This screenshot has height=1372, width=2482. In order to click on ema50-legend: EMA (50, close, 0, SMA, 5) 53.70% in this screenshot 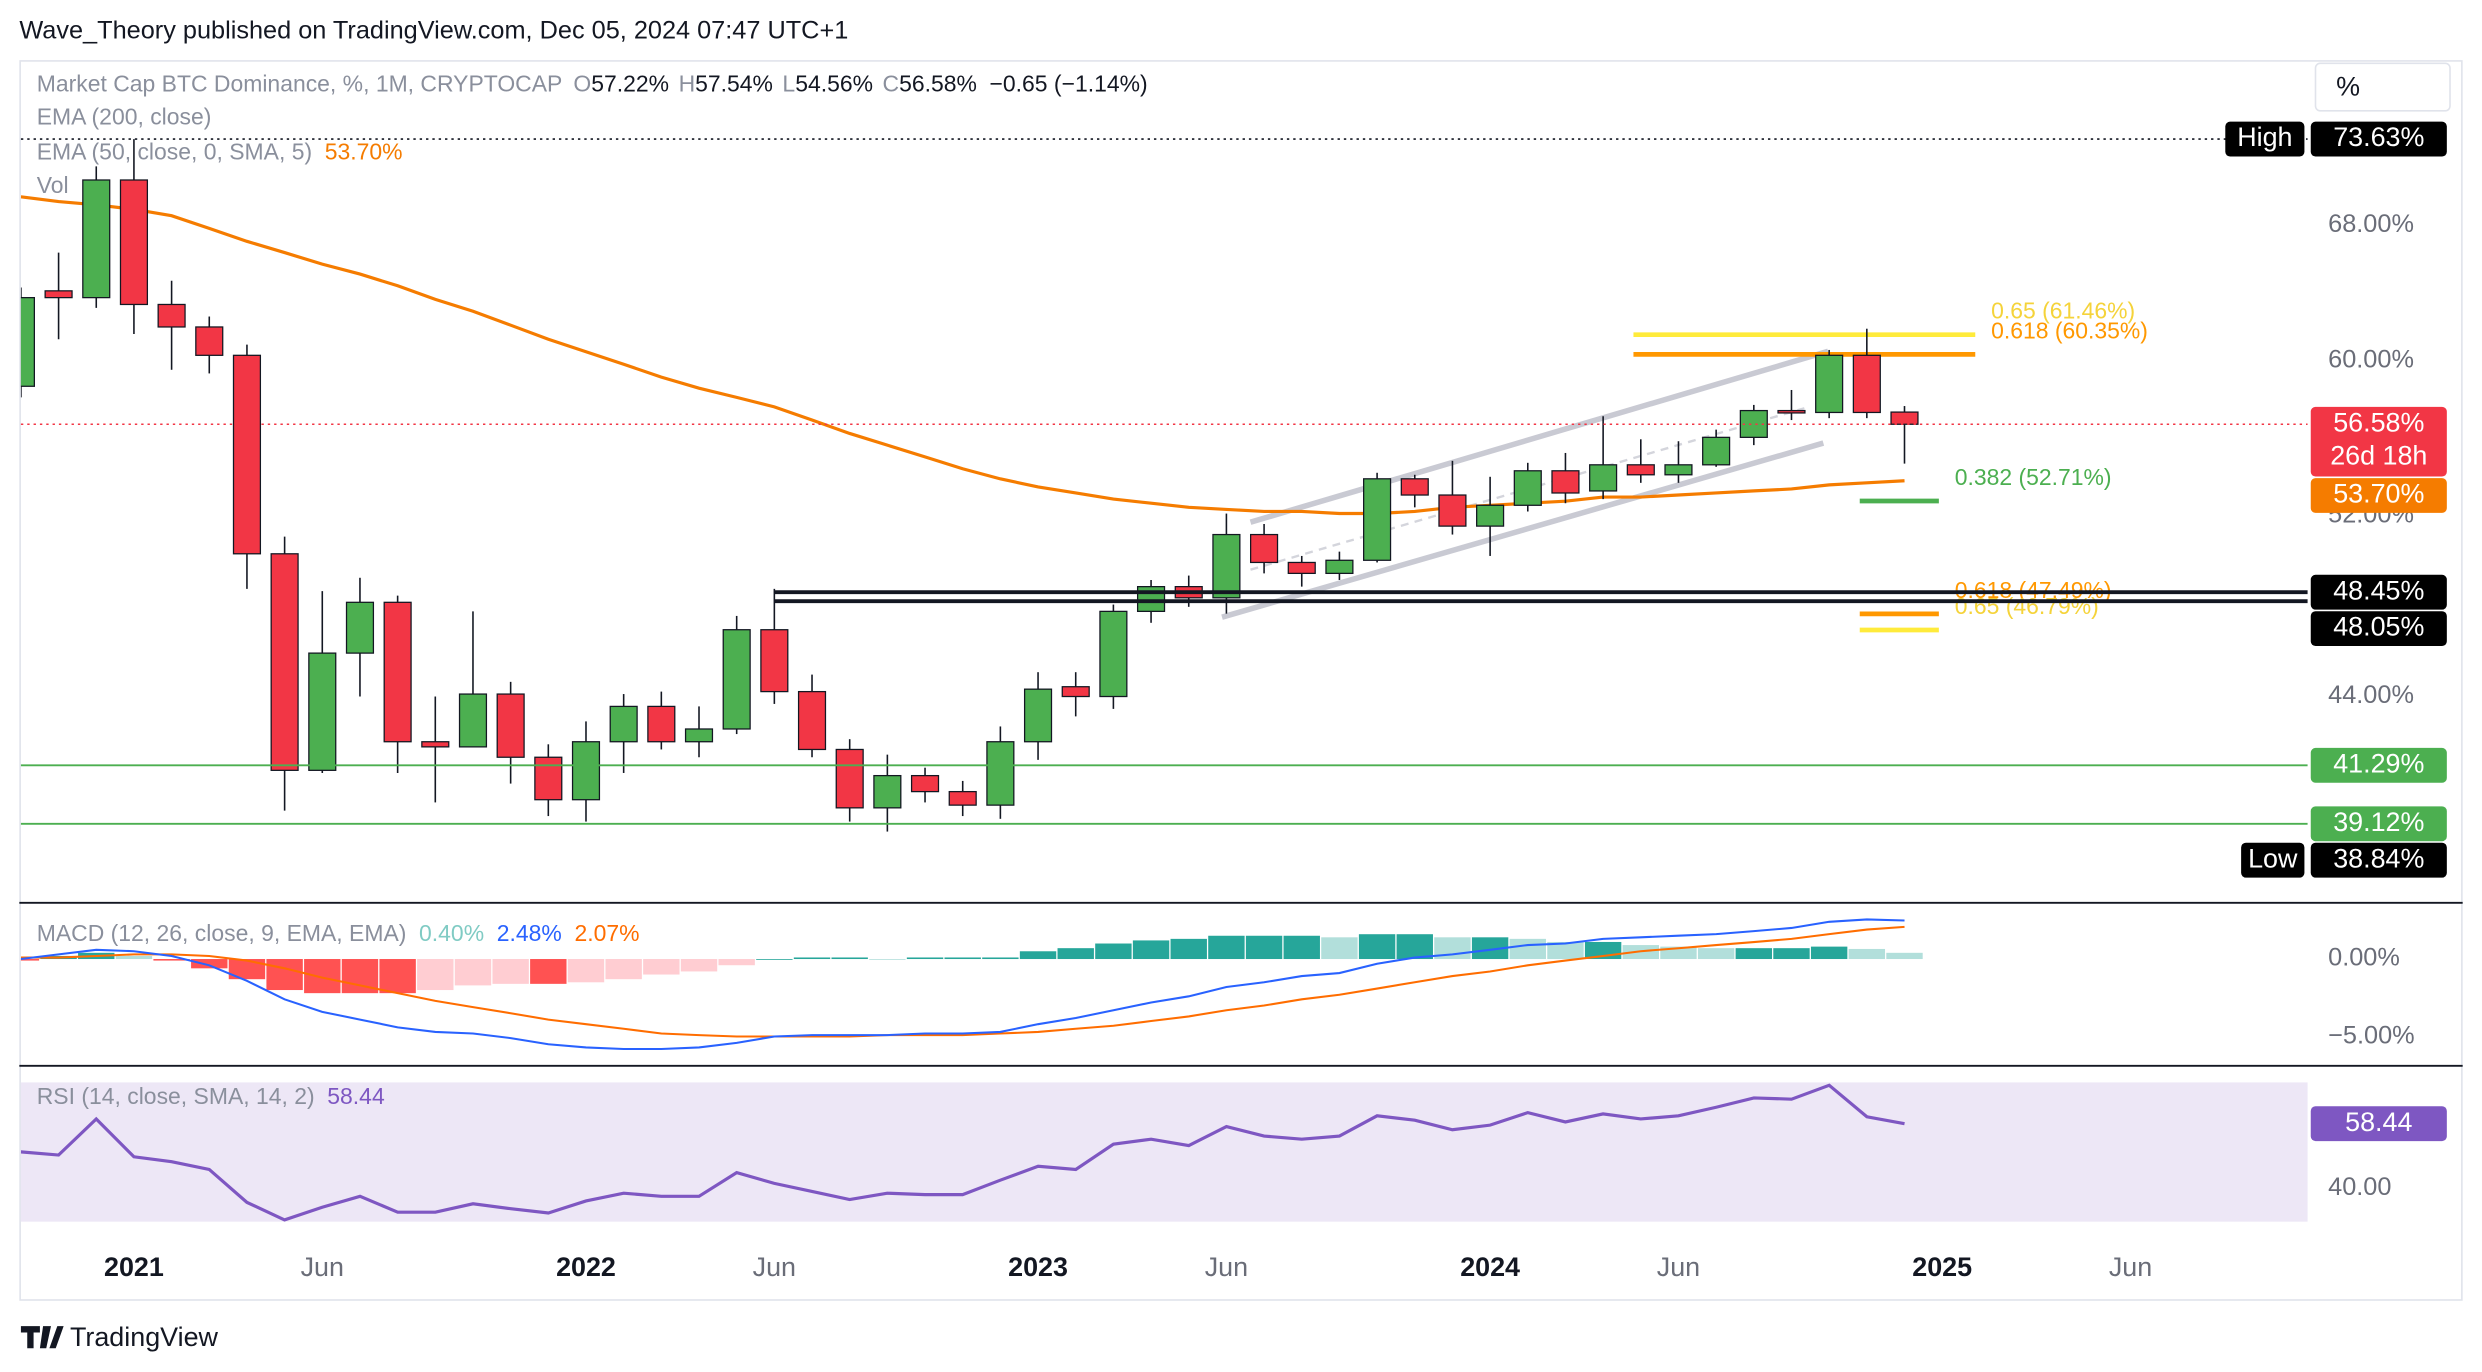, I will do `click(220, 152)`.